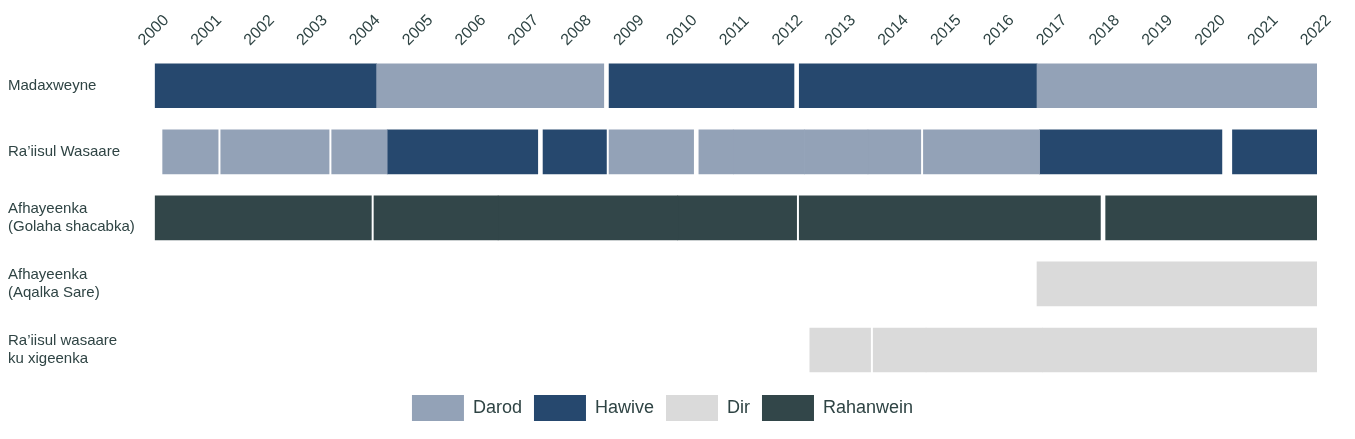 The image size is (1355, 439). I want to click on y-tick-label: Afhayeenka (Aqalka Sare), so click(54, 283).